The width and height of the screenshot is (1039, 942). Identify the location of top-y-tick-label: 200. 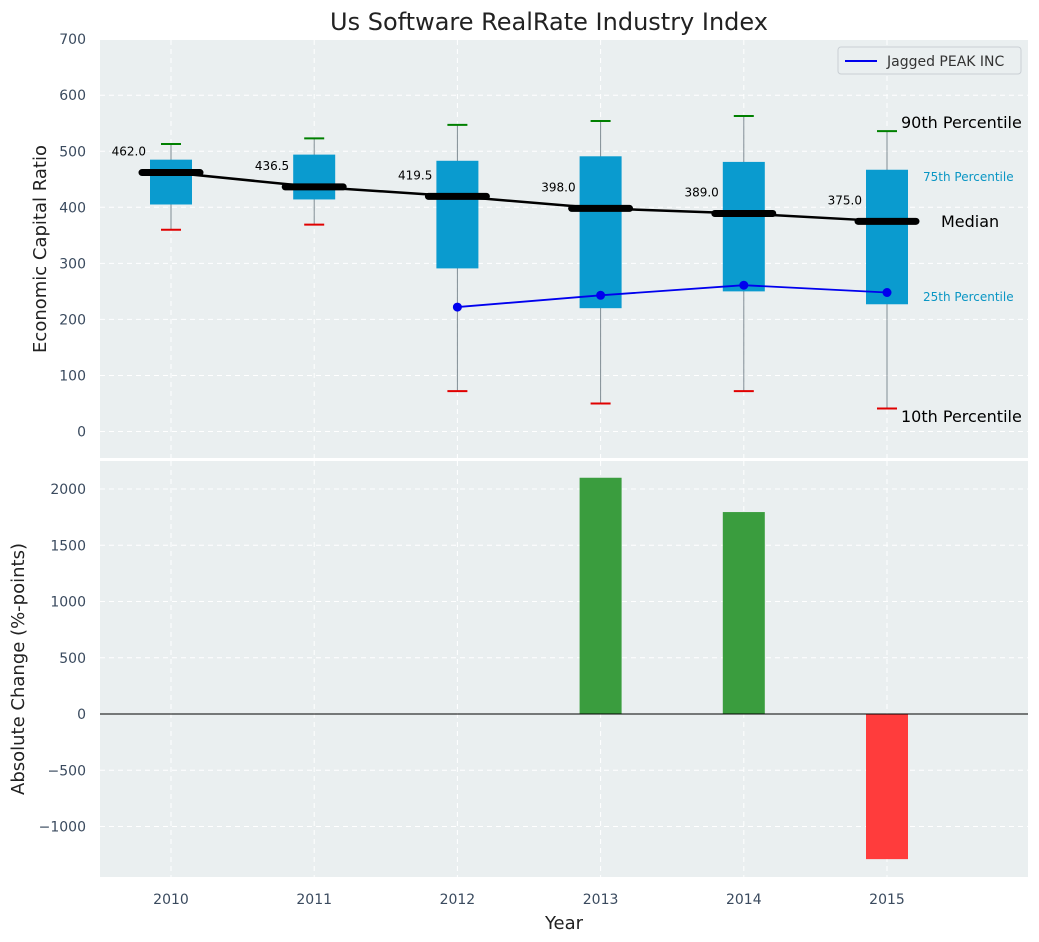
(72, 320).